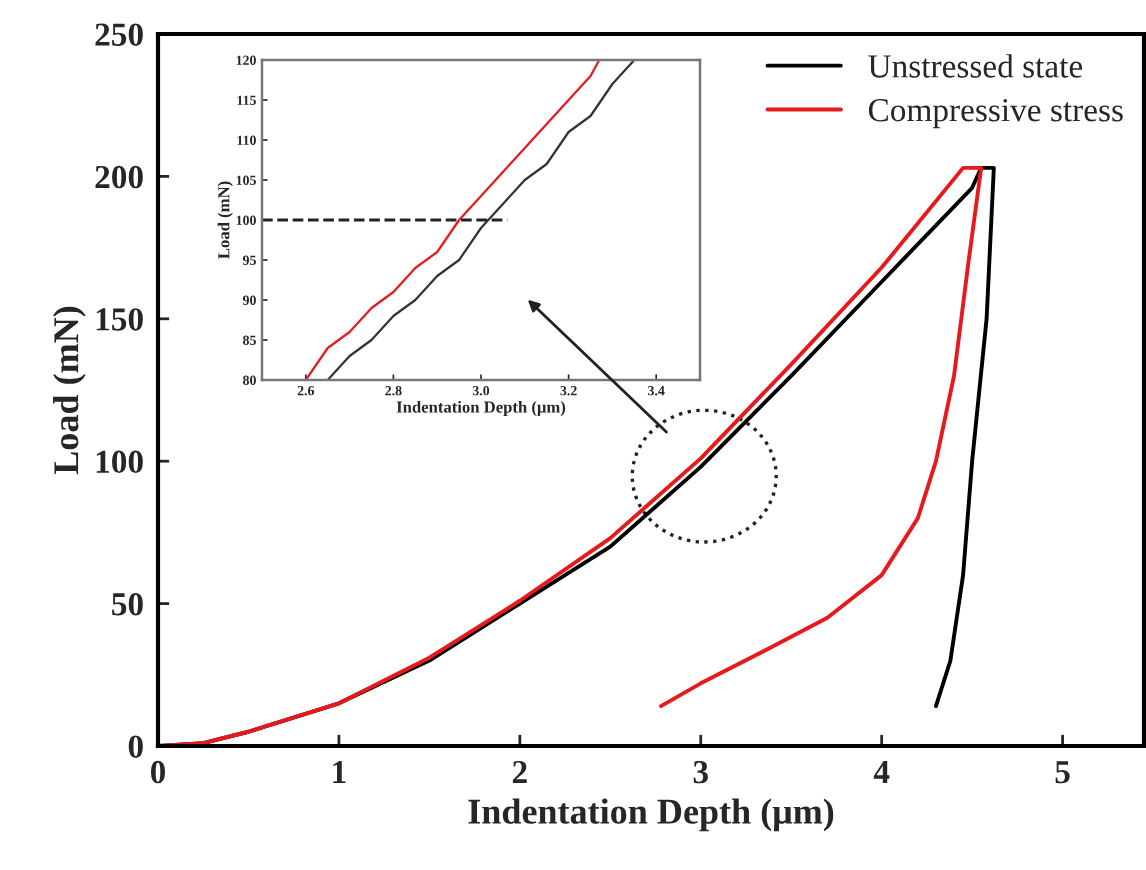  Describe the element at coordinates (339, 772) in the screenshot. I see `x-tick-label: 1` at that location.